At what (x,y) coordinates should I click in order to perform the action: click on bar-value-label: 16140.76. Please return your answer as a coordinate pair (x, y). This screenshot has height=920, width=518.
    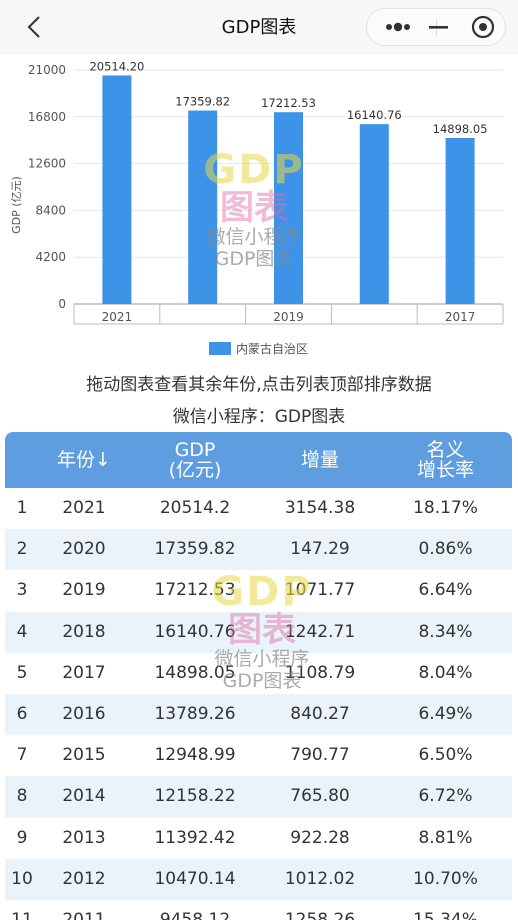
    Looking at the image, I should click on (374, 115).